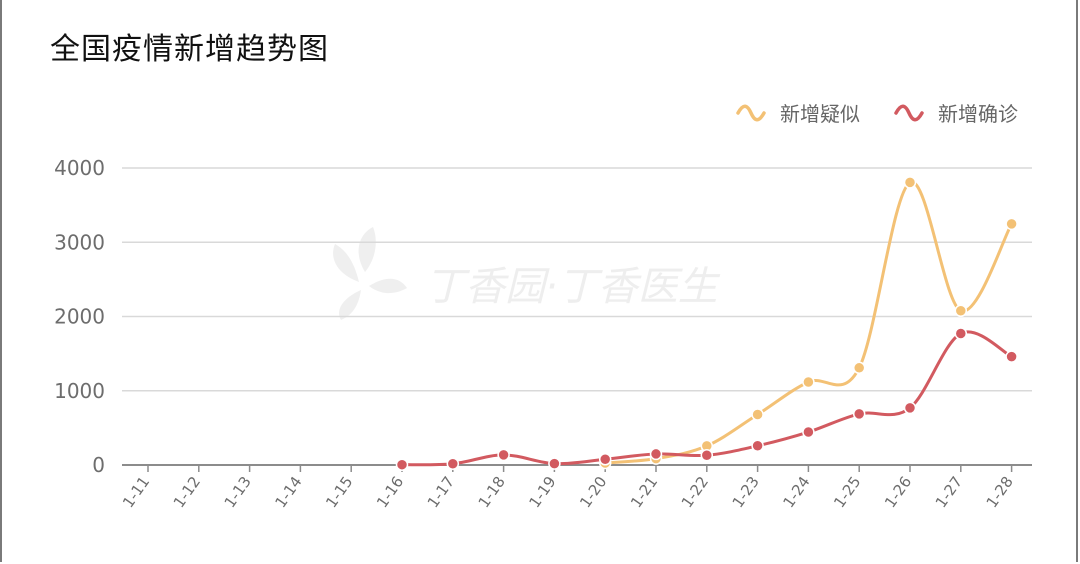 The width and height of the screenshot is (1080, 564). What do you see at coordinates (79, 168) in the screenshot?
I see `y-tick-label: 4000` at bounding box center [79, 168].